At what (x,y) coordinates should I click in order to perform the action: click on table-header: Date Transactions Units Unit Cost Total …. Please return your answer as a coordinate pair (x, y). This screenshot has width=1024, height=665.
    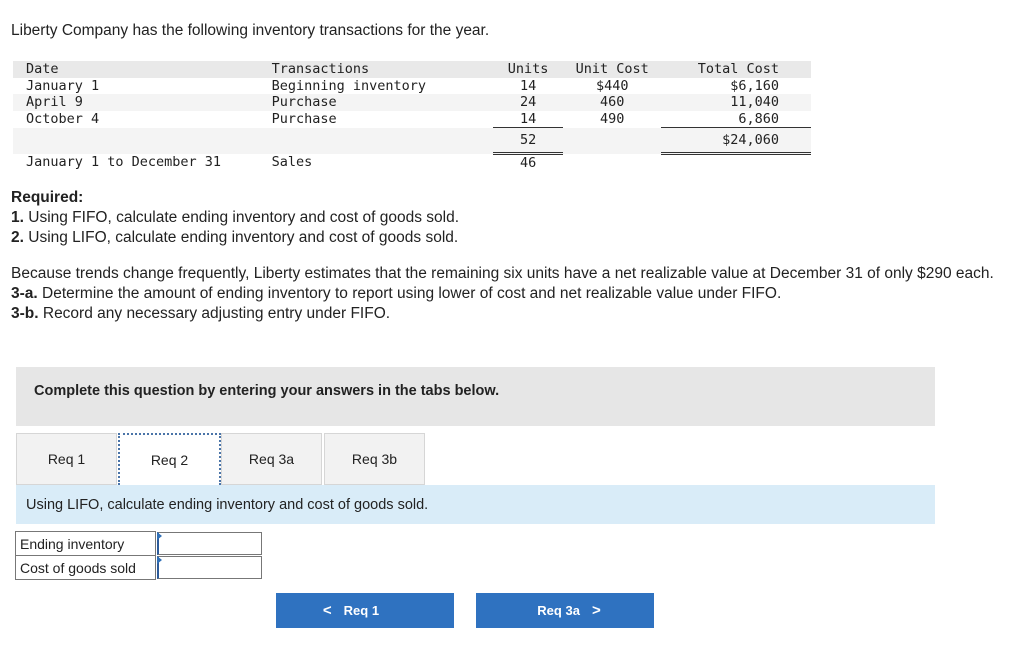
    Looking at the image, I should click on (412, 69).